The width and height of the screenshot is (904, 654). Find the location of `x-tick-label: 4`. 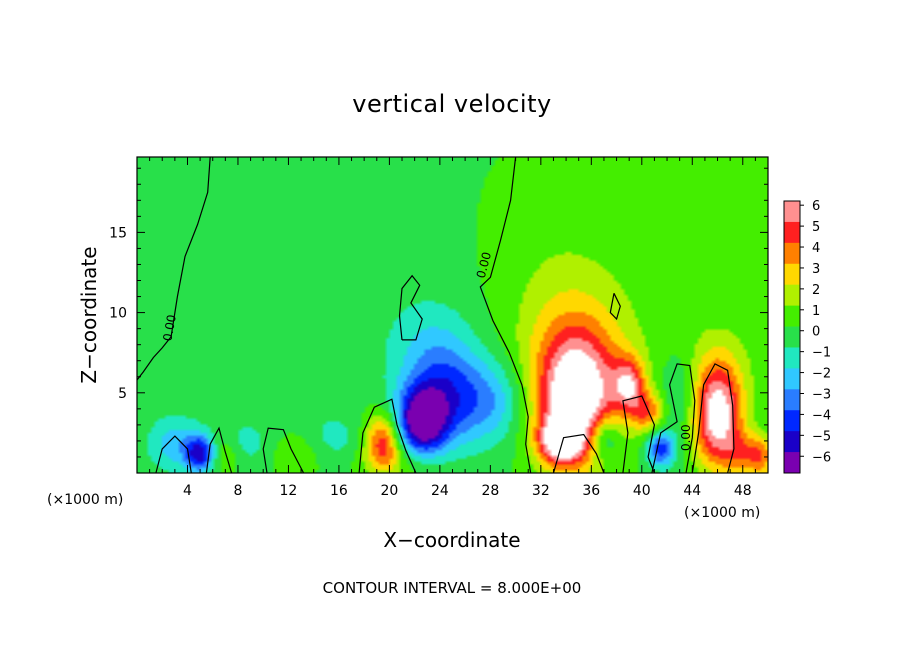

x-tick-label: 4 is located at coordinates (187, 491).